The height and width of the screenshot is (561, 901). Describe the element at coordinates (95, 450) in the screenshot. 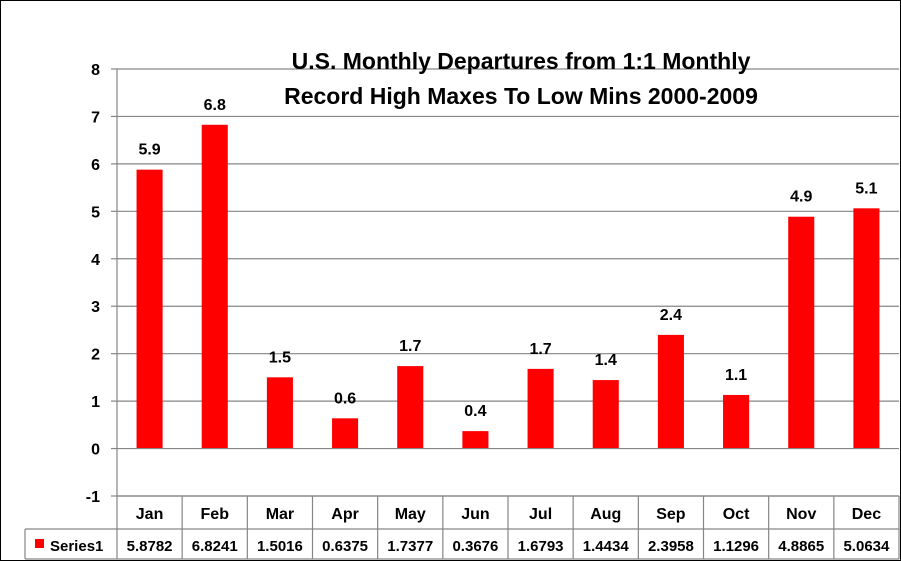

I see `y-tick-label: 0` at that location.